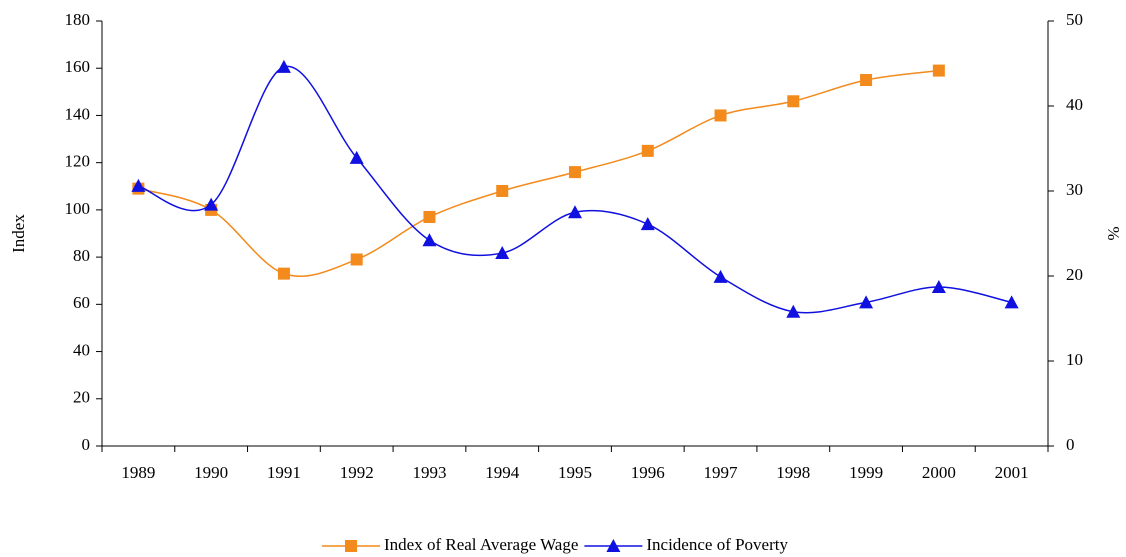  What do you see at coordinates (81, 349) in the screenshot?
I see `y-tick-label: 40` at bounding box center [81, 349].